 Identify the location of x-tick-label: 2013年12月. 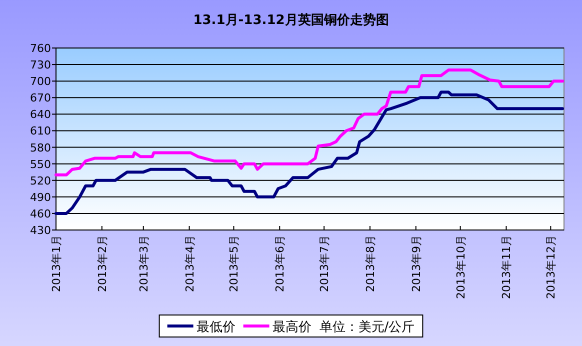
(551, 267).